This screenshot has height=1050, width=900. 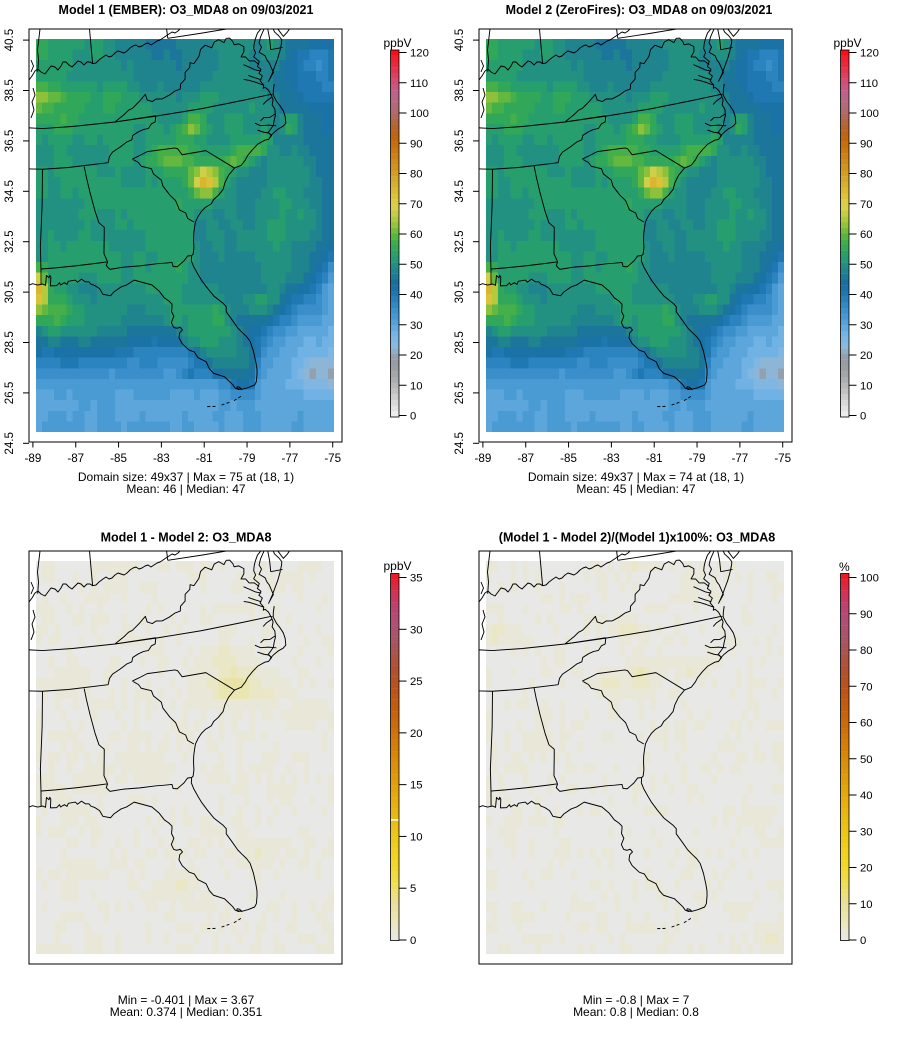 What do you see at coordinates (186, 477) in the screenshot?
I see `svg-text:Domain size: 49x37 | Max = 75: Domain size: 49x37 | Max = 75 at (18, 1)` at bounding box center [186, 477].